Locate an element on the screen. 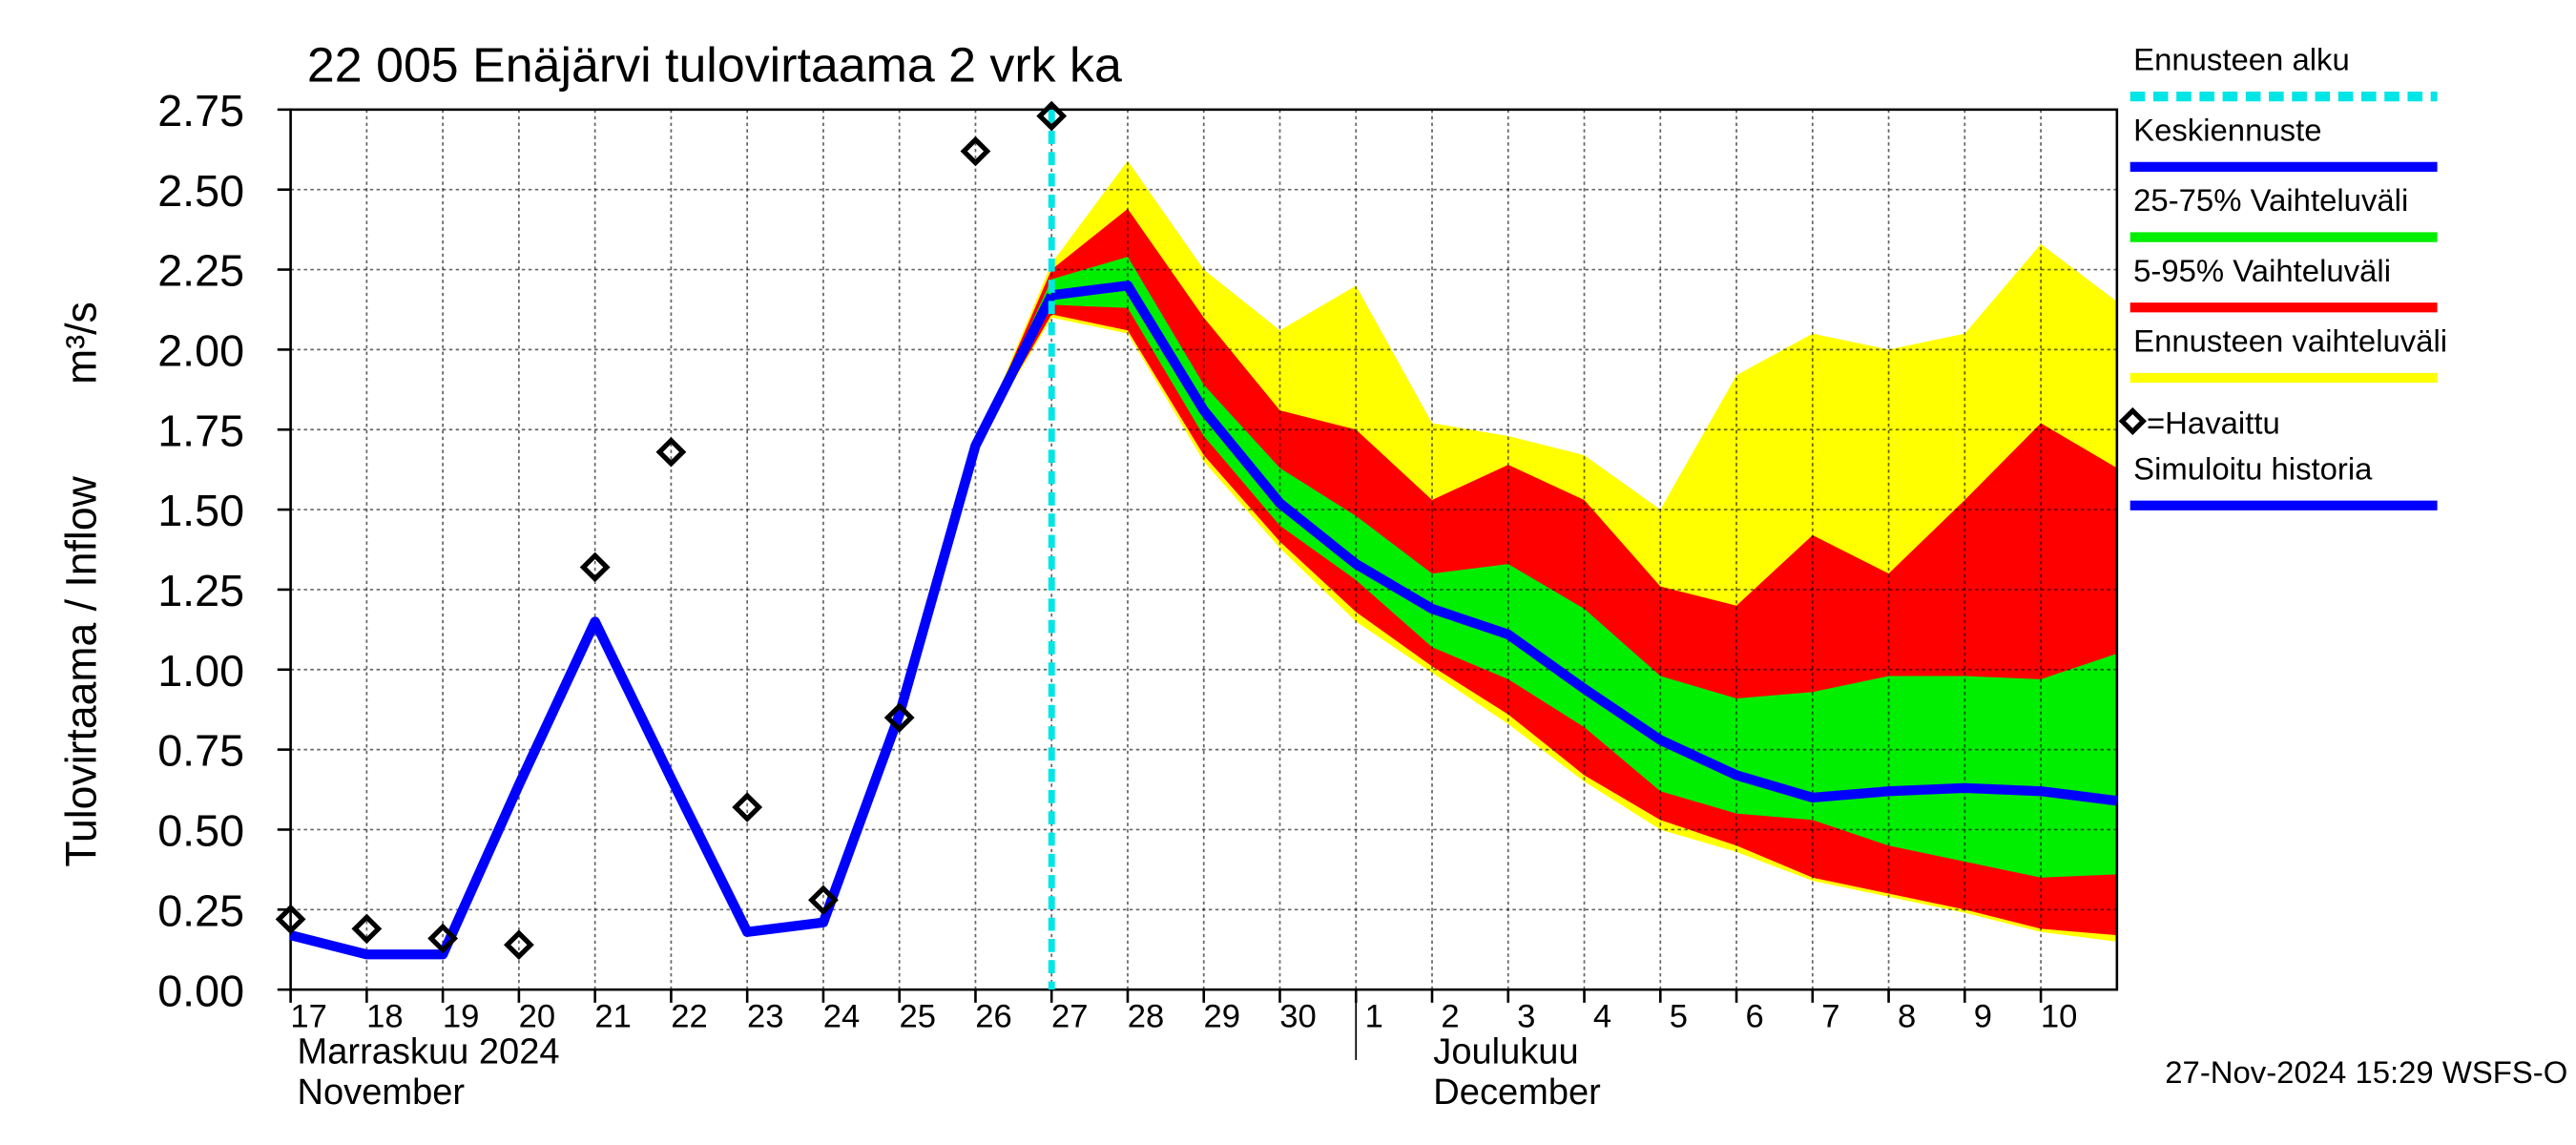 This screenshot has width=2576, height=1145. x-tick-label: 6 is located at coordinates (1754, 1017).